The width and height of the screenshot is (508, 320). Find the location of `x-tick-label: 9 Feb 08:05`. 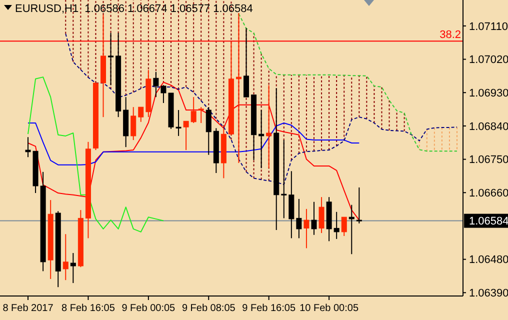

x-tick-label: 9 Feb 08:05 is located at coordinates (209, 308).